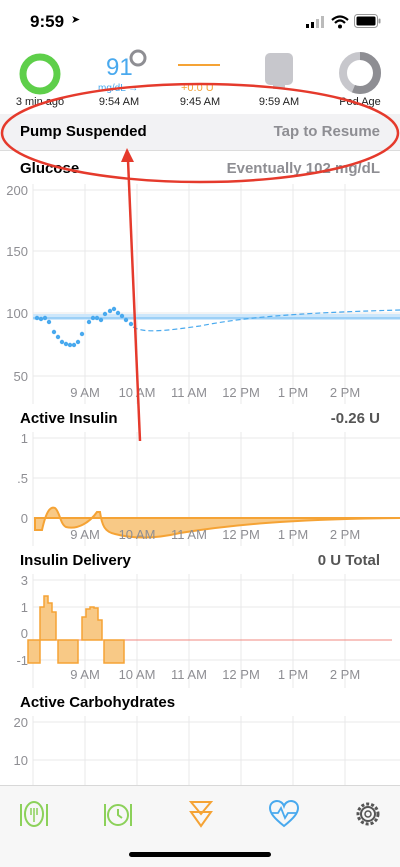  I want to click on delivery-x-tick: 10 AM, so click(137, 674).